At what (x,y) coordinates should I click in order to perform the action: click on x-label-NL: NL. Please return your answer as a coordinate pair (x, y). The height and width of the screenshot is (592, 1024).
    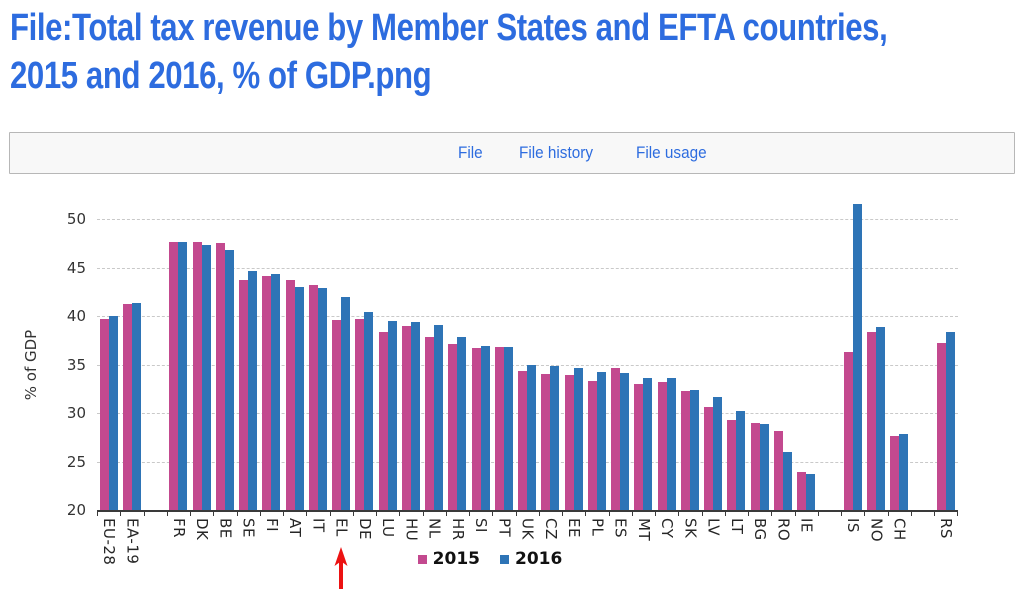
    Looking at the image, I should click on (434, 528).